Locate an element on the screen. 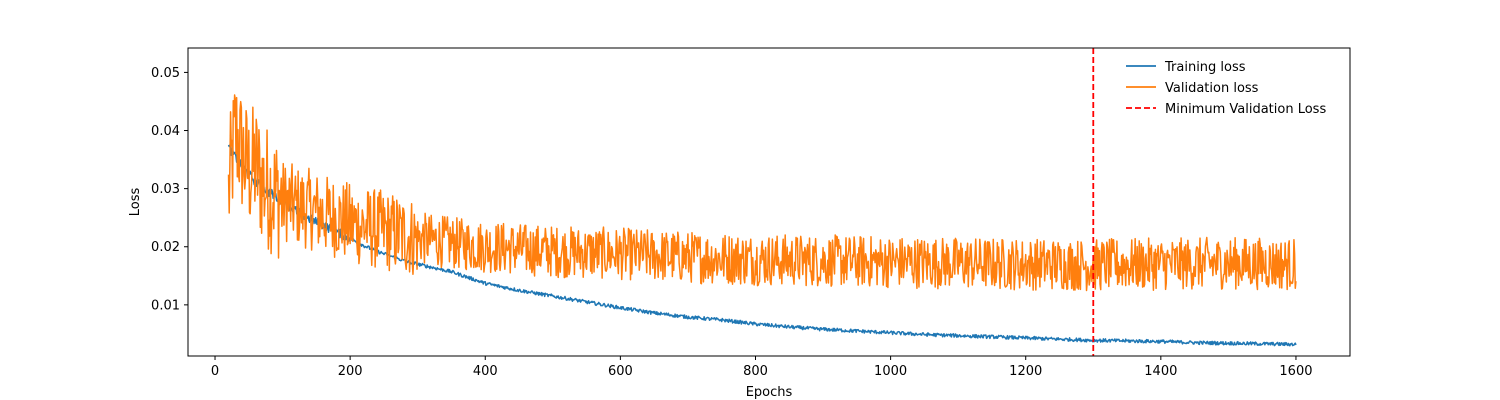 The width and height of the screenshot is (1500, 400). x-tick-label: 1200 is located at coordinates (1025, 371).